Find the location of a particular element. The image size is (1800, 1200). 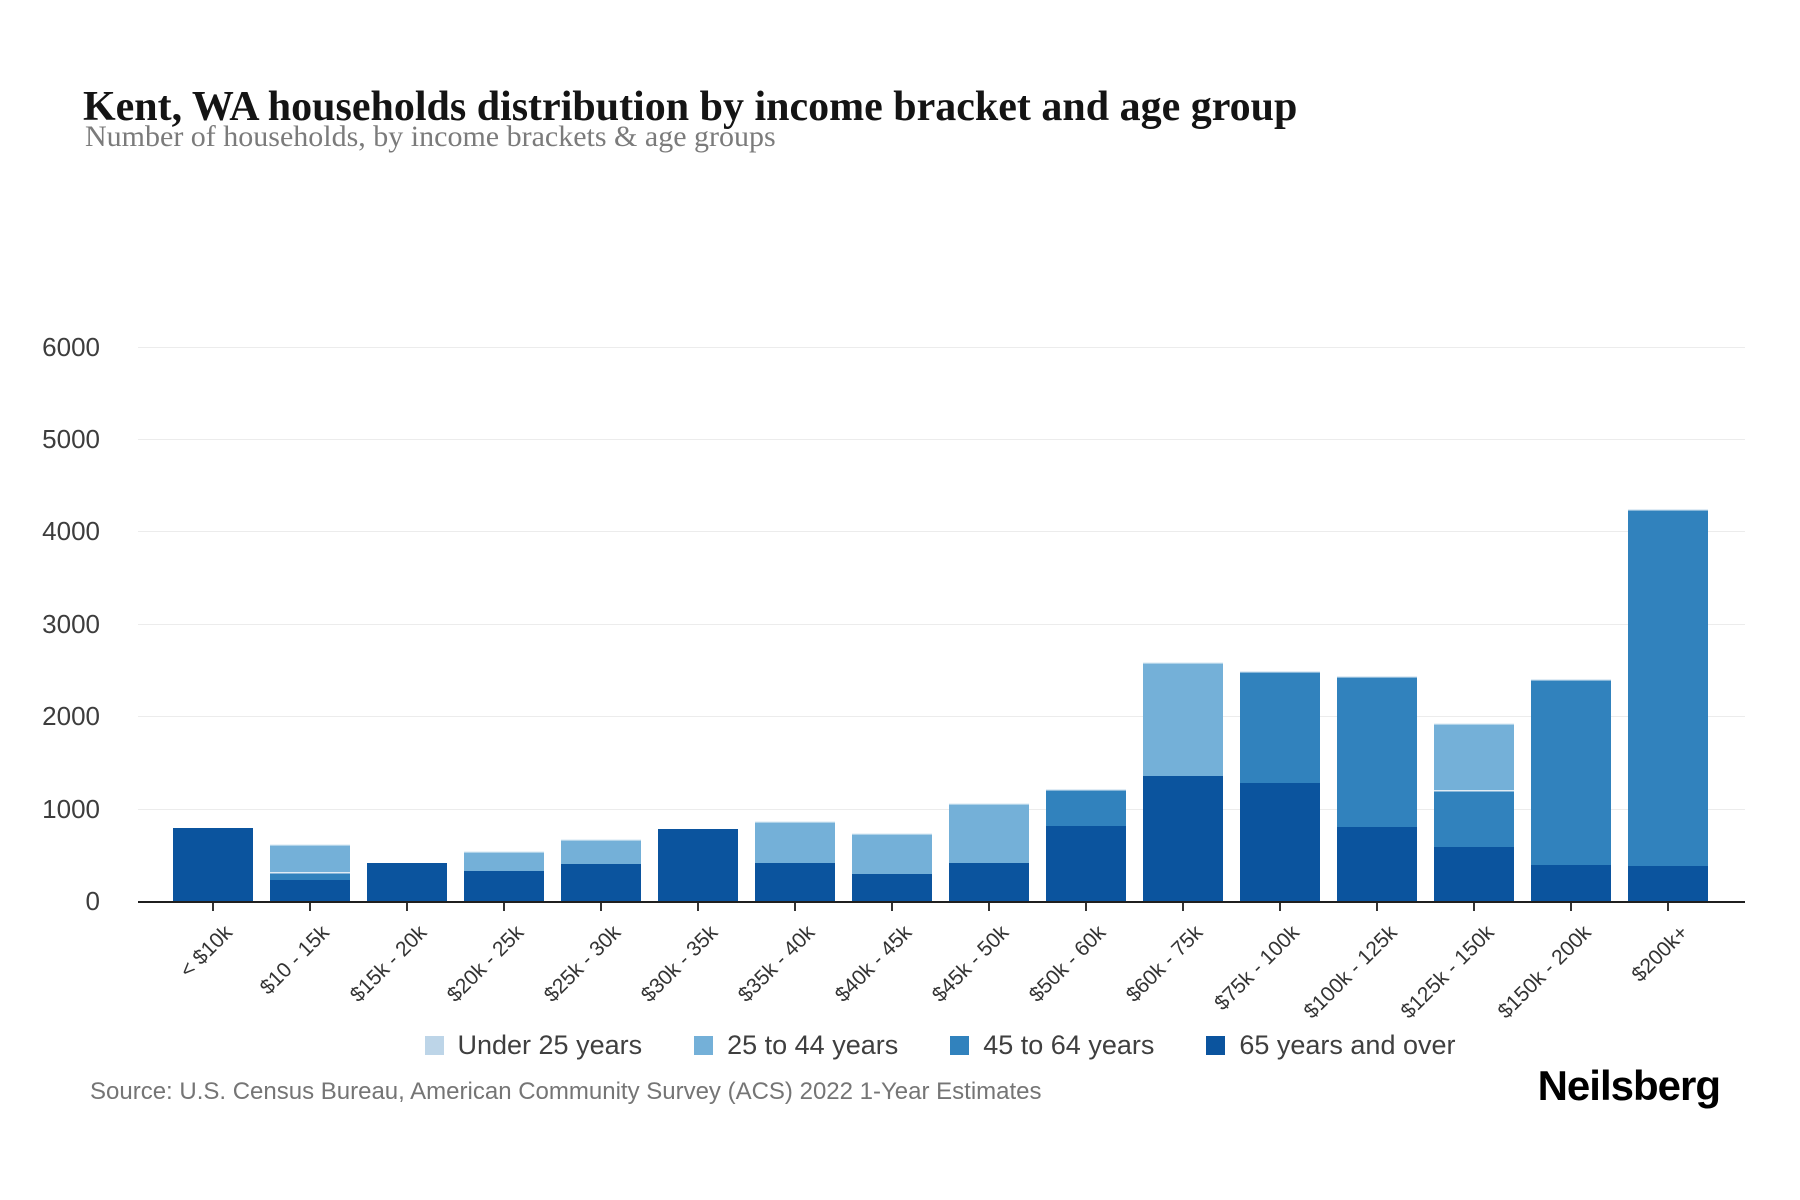

legend-label: 25 to 44 years is located at coordinates (813, 1045).